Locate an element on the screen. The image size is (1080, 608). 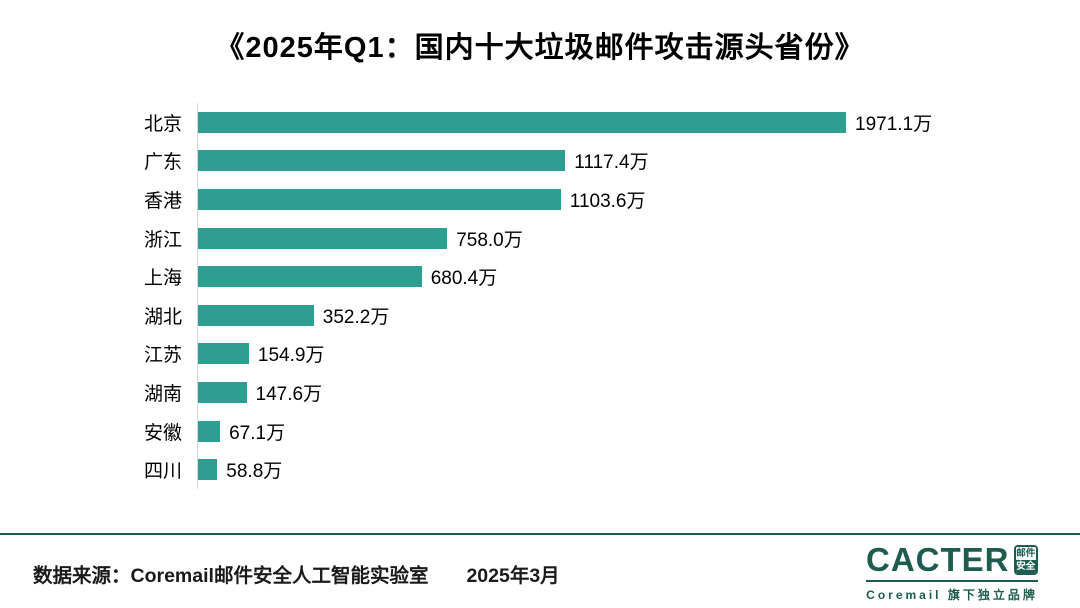
footer-divider is located at coordinates (540, 534).